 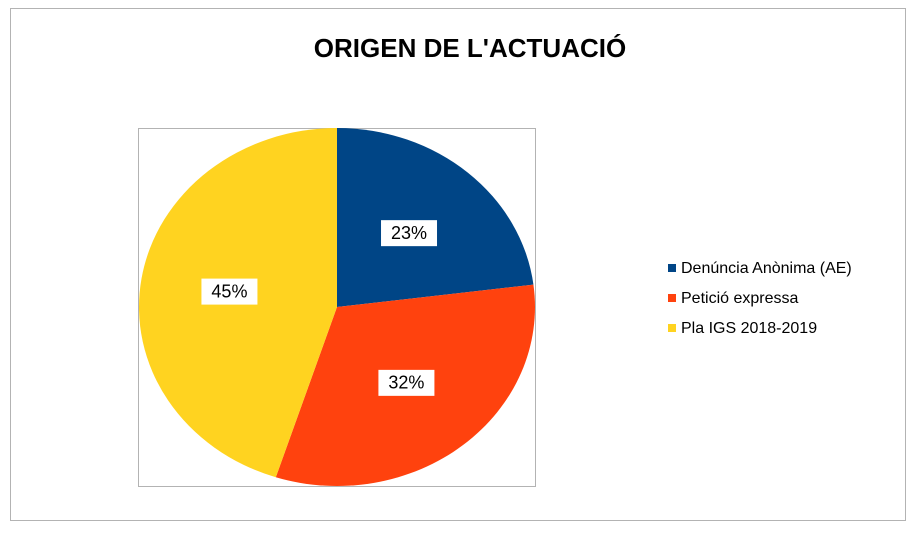 What do you see at coordinates (470, 48) in the screenshot?
I see `chart-title: ORIGEN DE L'ACTUACIÓ` at bounding box center [470, 48].